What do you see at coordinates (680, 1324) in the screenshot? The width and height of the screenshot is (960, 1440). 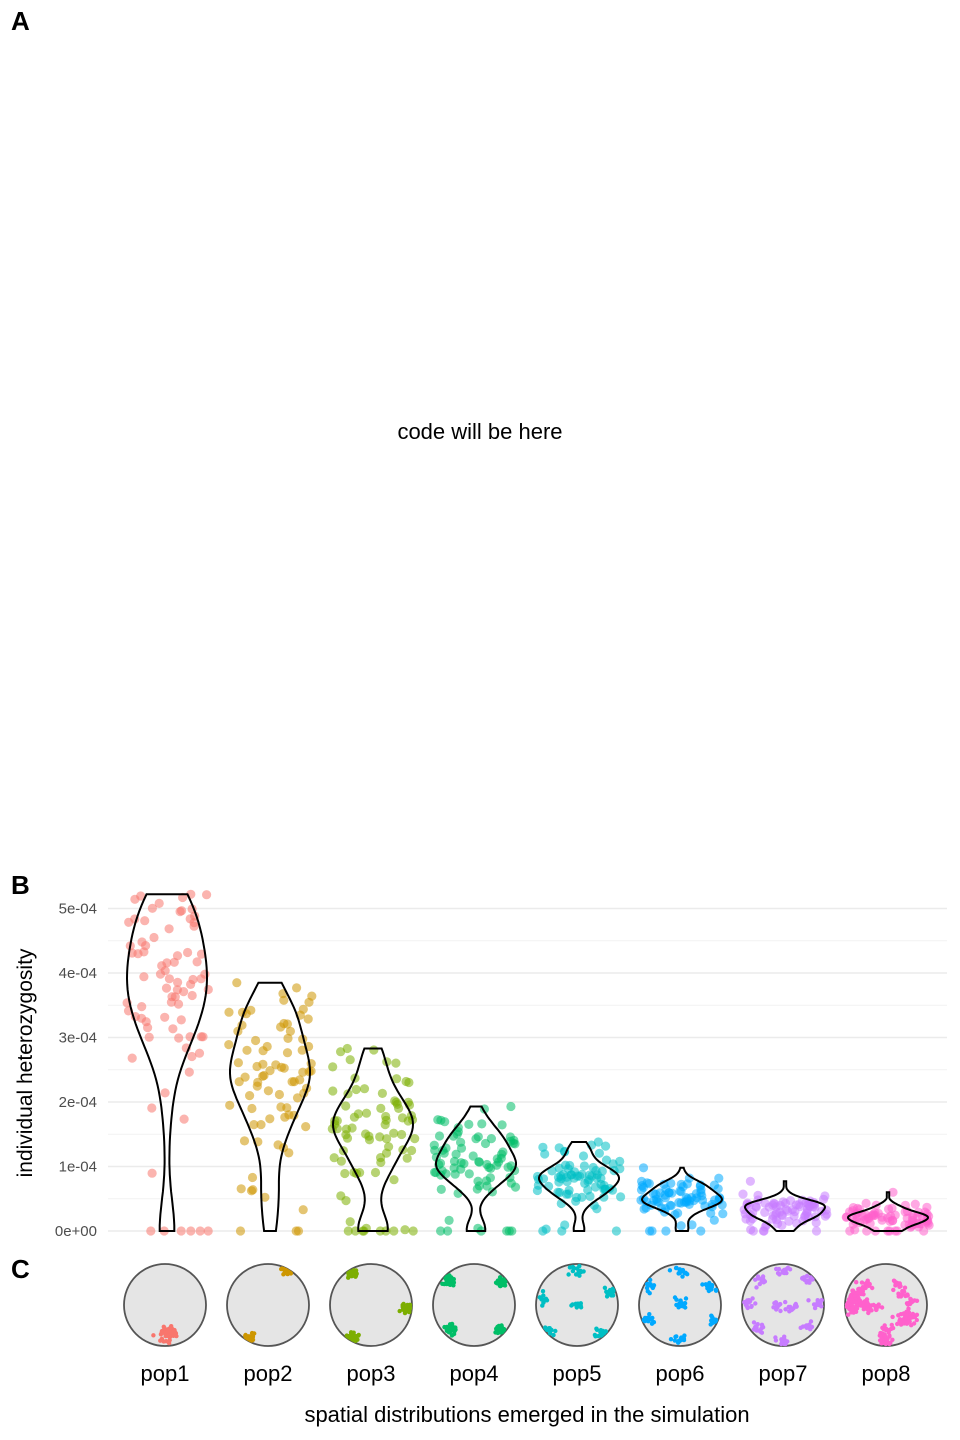 I see `spatial-map-pop6: pop6` at bounding box center [680, 1324].